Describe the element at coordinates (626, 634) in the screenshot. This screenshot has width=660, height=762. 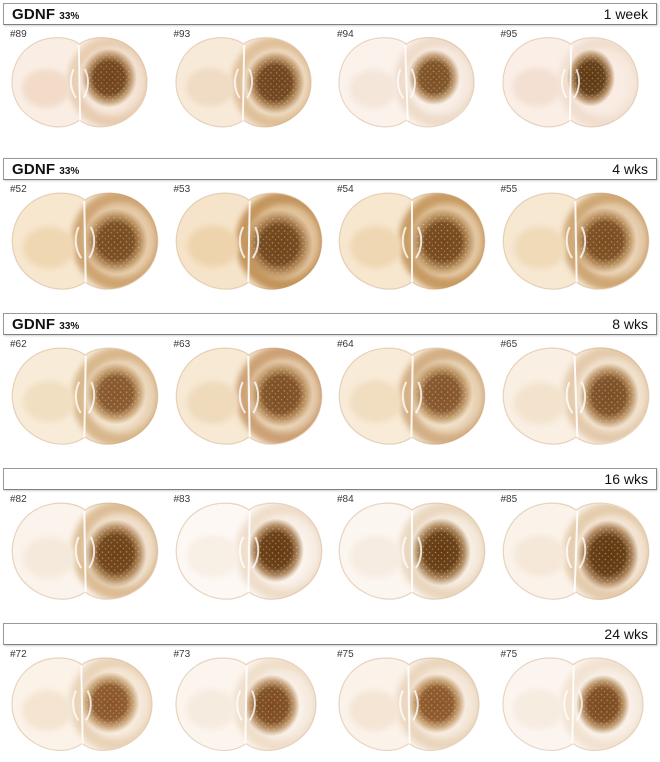
I see `timepoint-label: 24 wks` at that location.